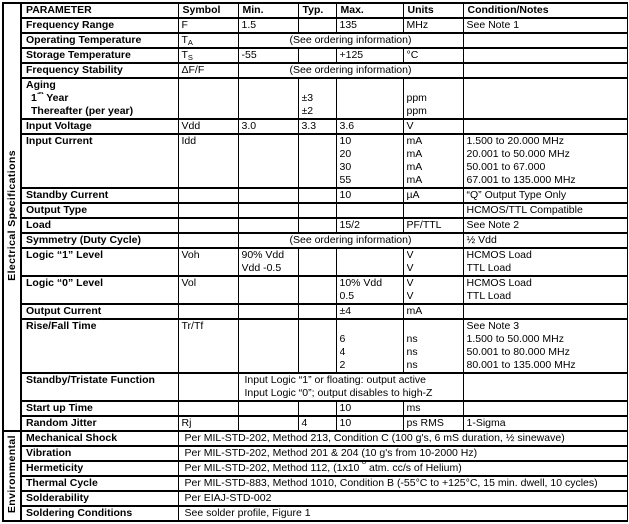  I want to click on cell-min: 90% Vdd Vdd -0.5, so click(268, 262).